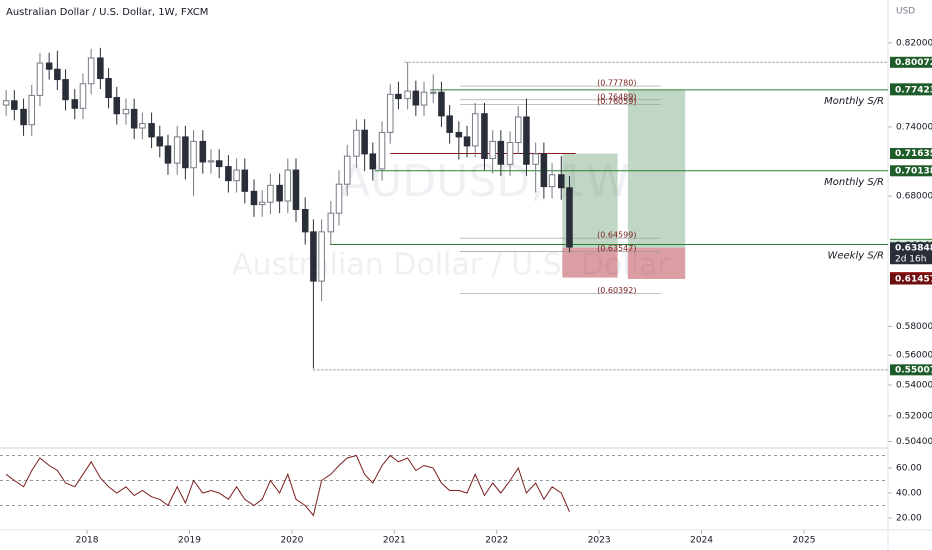 The image size is (932, 550). I want to click on rsi-tick-label: 40.00, so click(909, 494).